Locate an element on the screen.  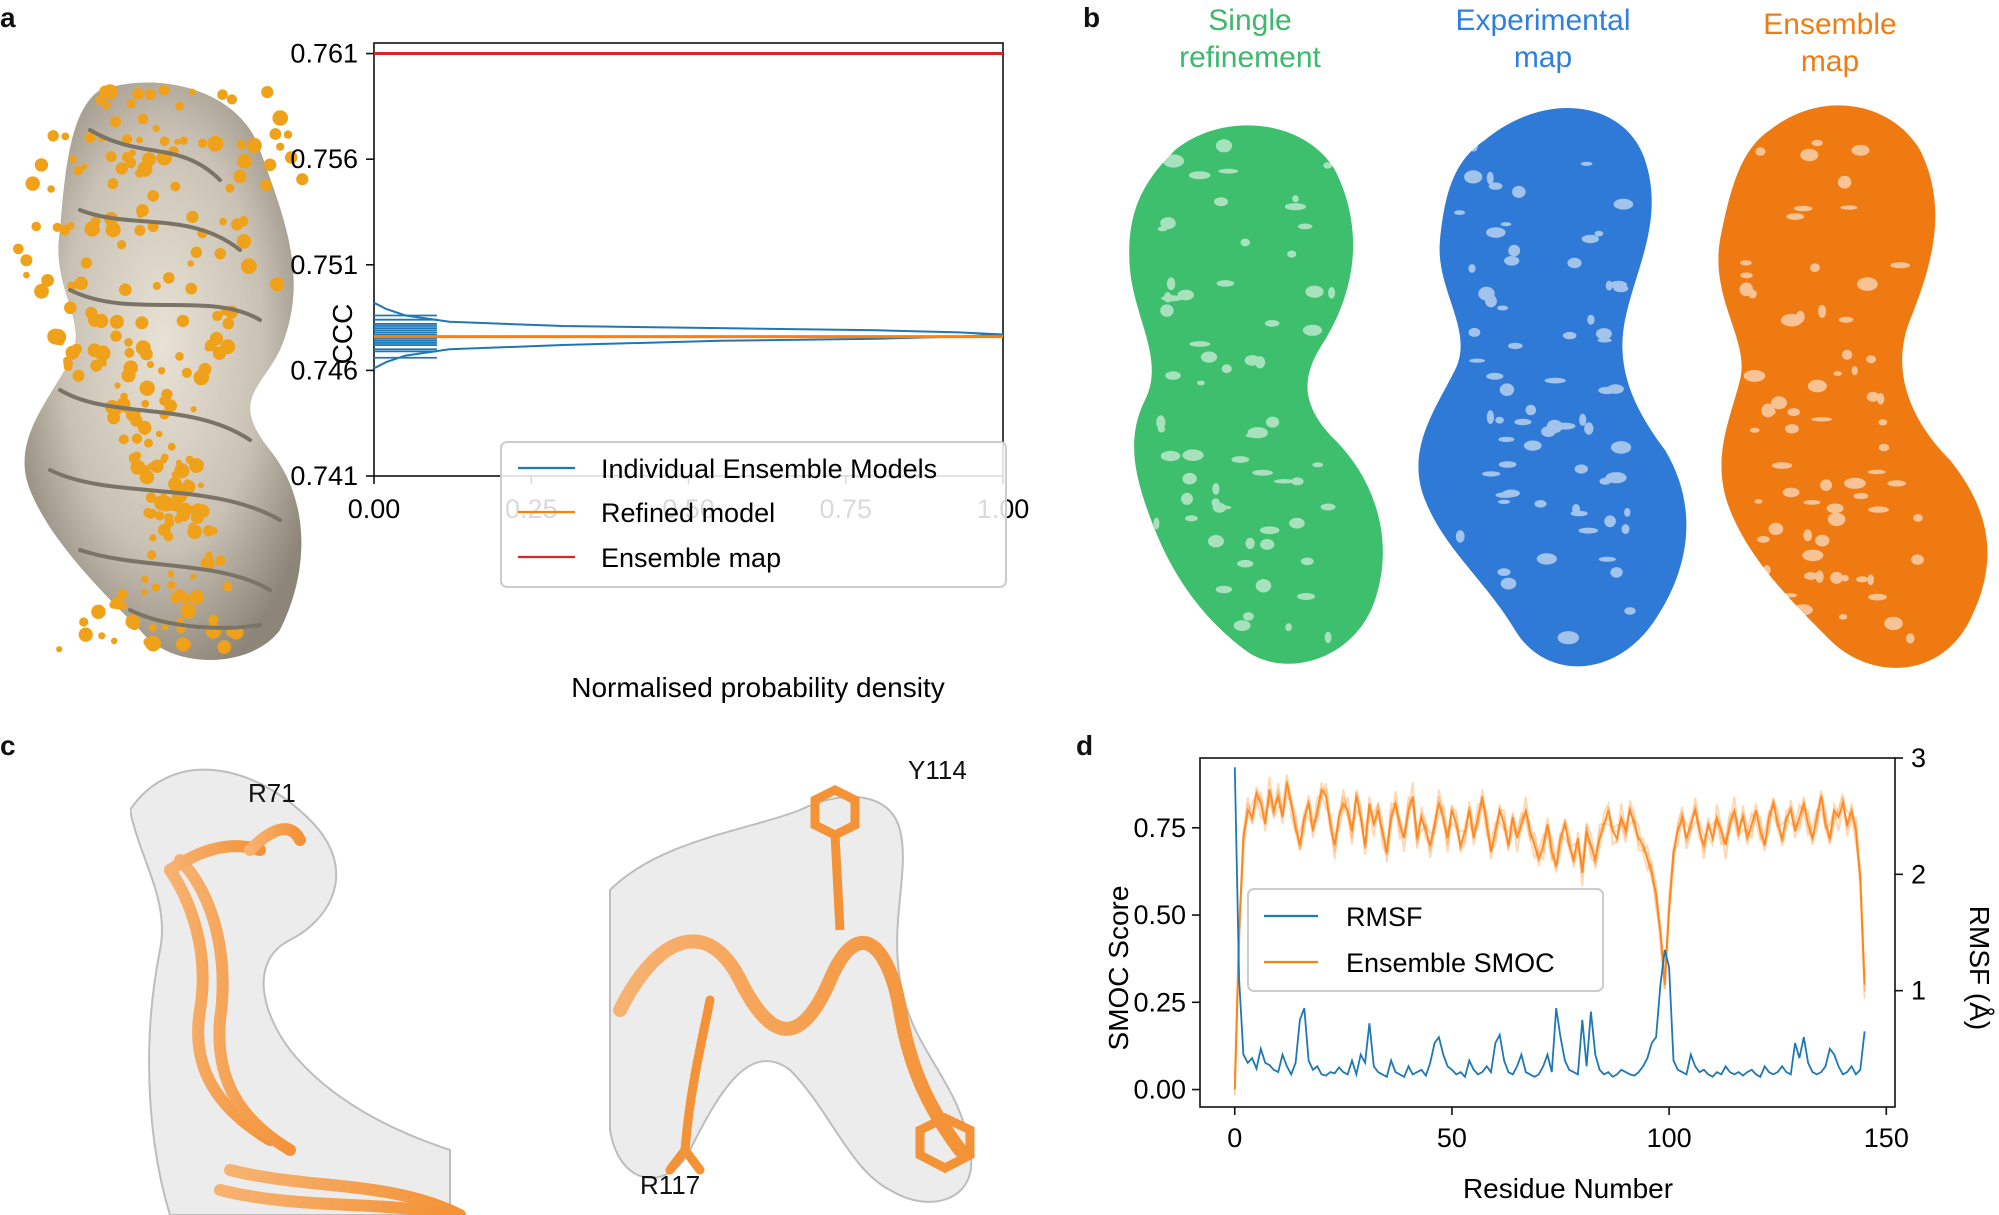
y-tick-label: 0.50 is located at coordinates (1159, 915).